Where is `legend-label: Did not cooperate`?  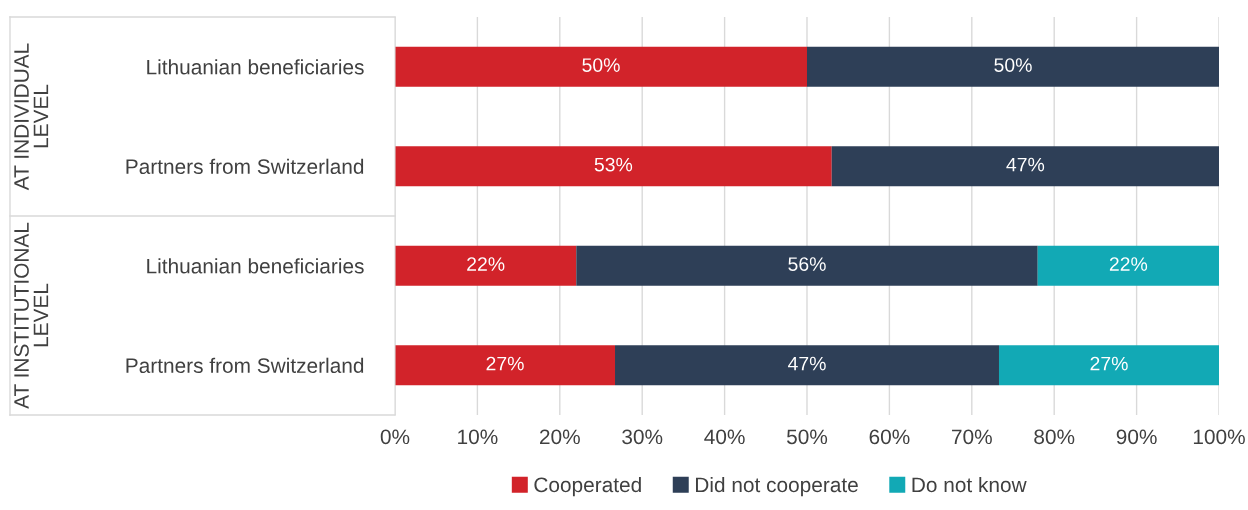 legend-label: Did not cooperate is located at coordinates (777, 486).